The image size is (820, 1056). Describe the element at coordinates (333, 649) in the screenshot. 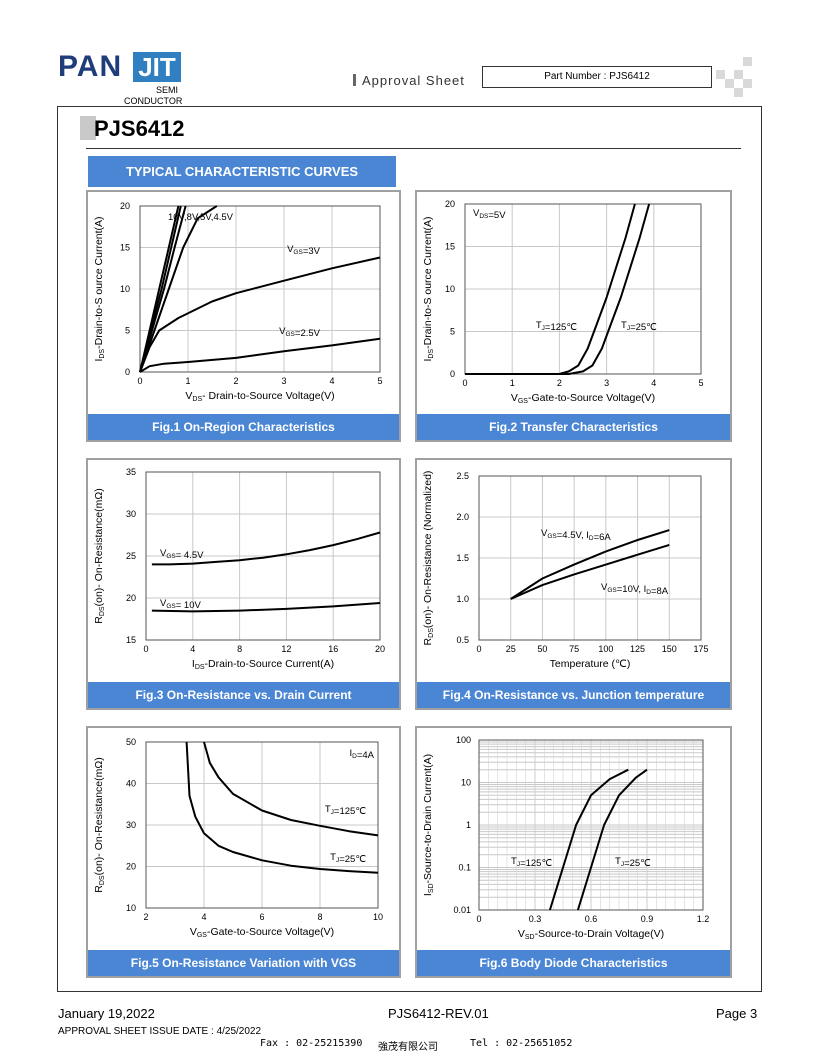

I see `x-tick-label: 16` at that location.